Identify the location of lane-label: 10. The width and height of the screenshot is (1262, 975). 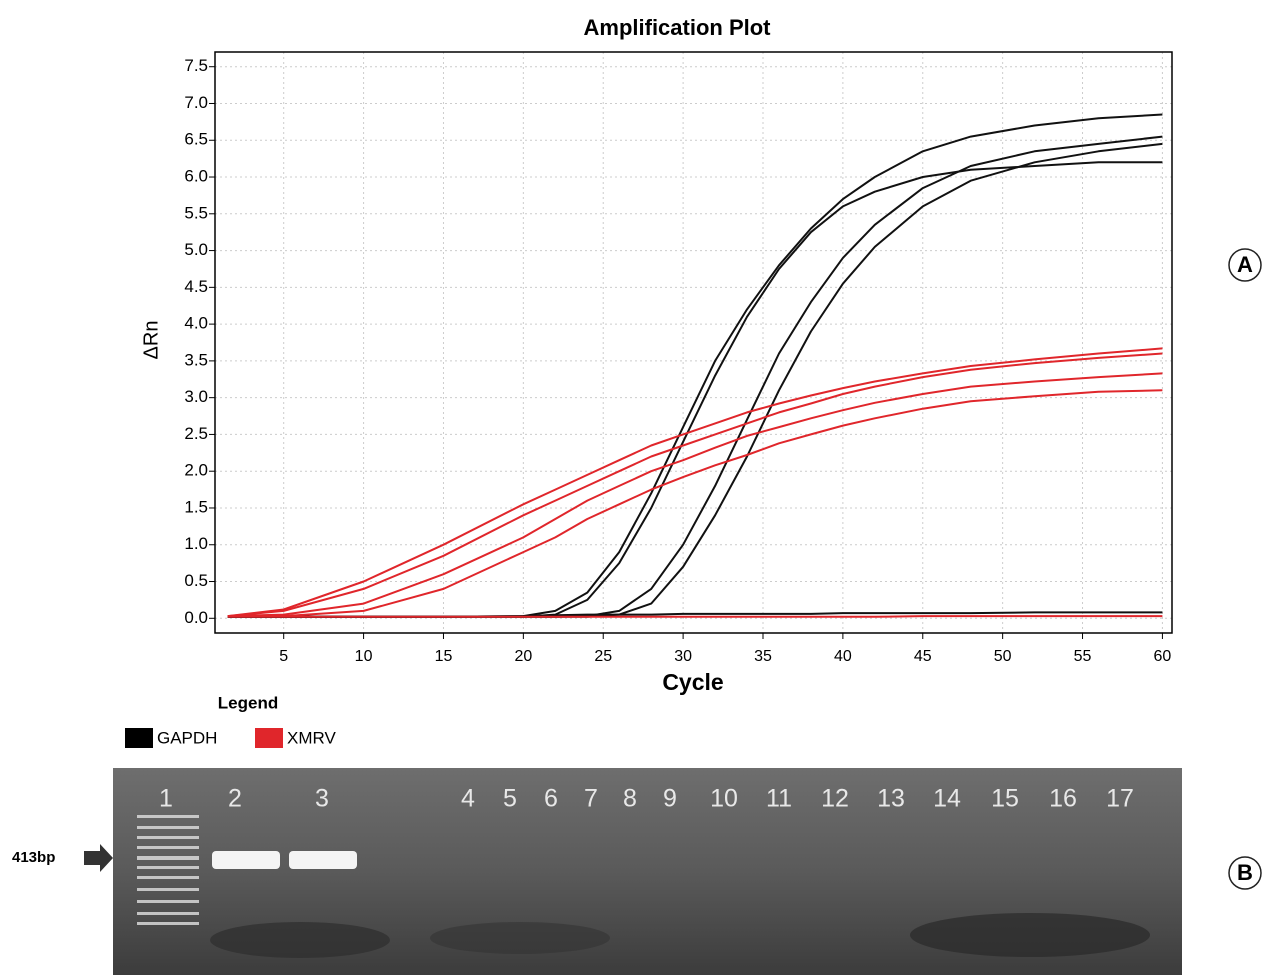
(724, 799).